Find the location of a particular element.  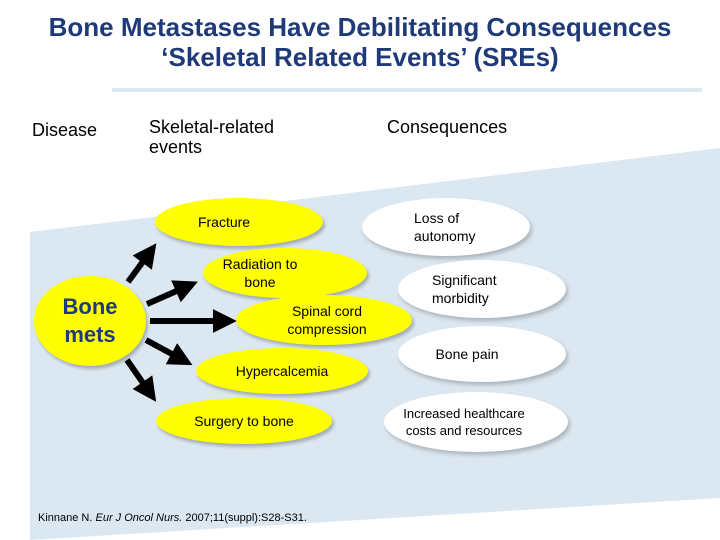

column-header-sre-line-1: Skeletal-related is located at coordinates (212, 127).